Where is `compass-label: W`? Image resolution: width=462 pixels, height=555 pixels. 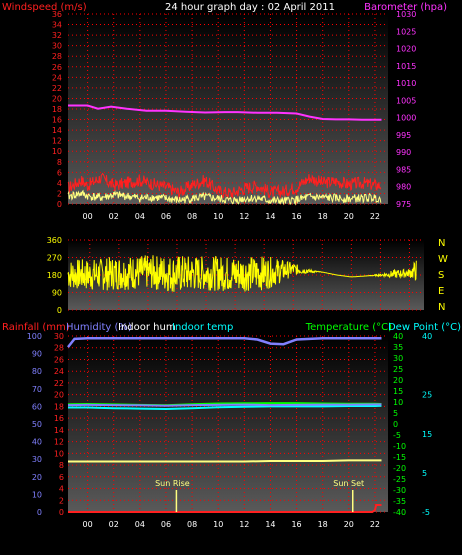
compass-label: W is located at coordinates (443, 259).